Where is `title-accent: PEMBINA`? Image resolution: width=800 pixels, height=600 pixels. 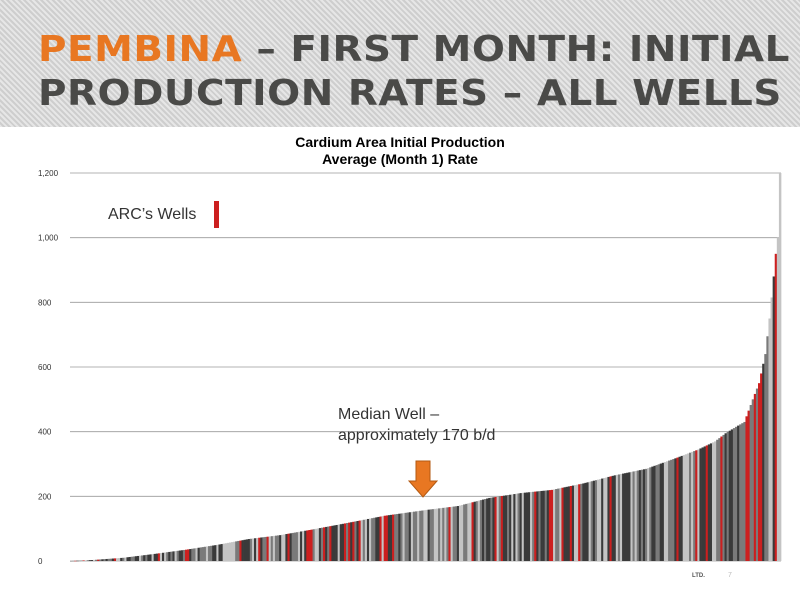 title-accent: PEMBINA is located at coordinates (140, 49).